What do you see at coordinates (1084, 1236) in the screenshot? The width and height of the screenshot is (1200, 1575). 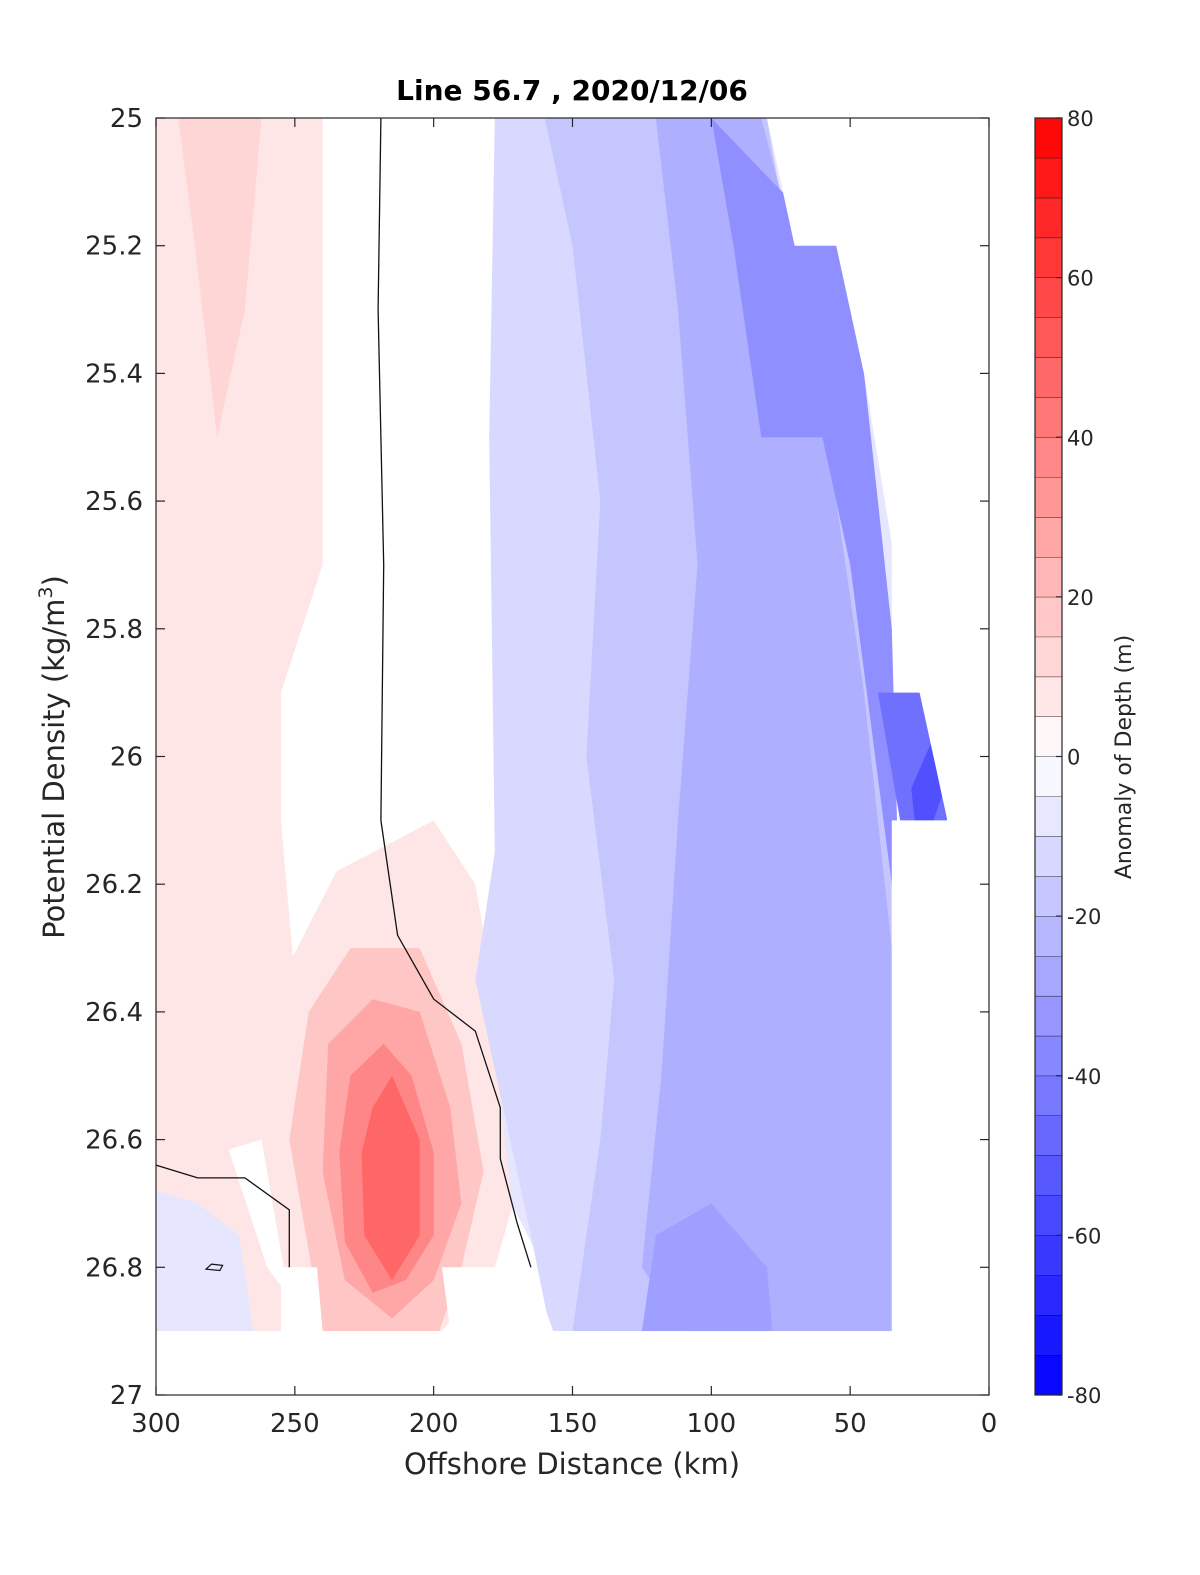 I see `colorbar-tick-label: -60` at bounding box center [1084, 1236].